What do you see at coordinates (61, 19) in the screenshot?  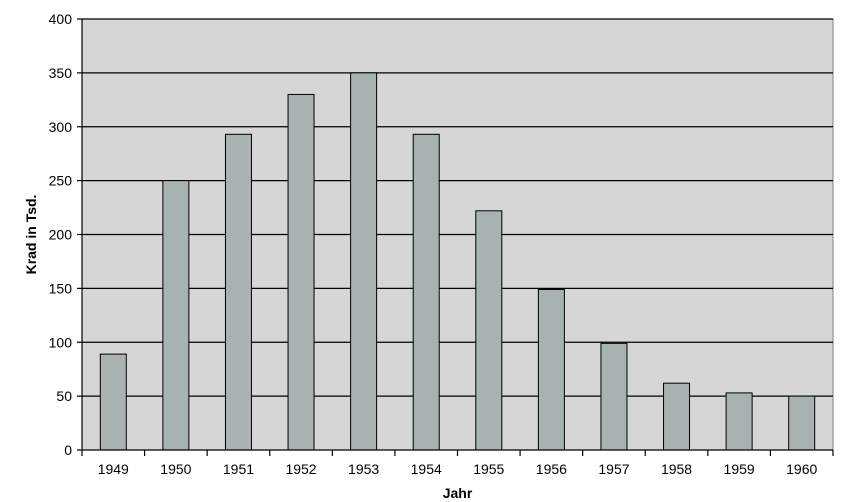 I see `y-tick-label: 400` at bounding box center [61, 19].